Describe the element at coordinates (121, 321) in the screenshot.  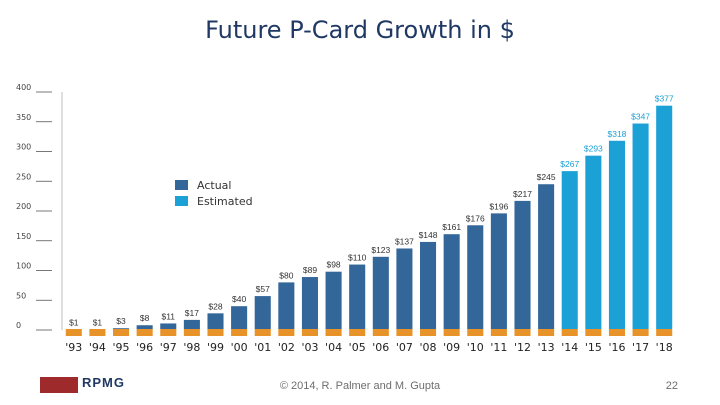
I see `bar-data-label: $3` at that location.